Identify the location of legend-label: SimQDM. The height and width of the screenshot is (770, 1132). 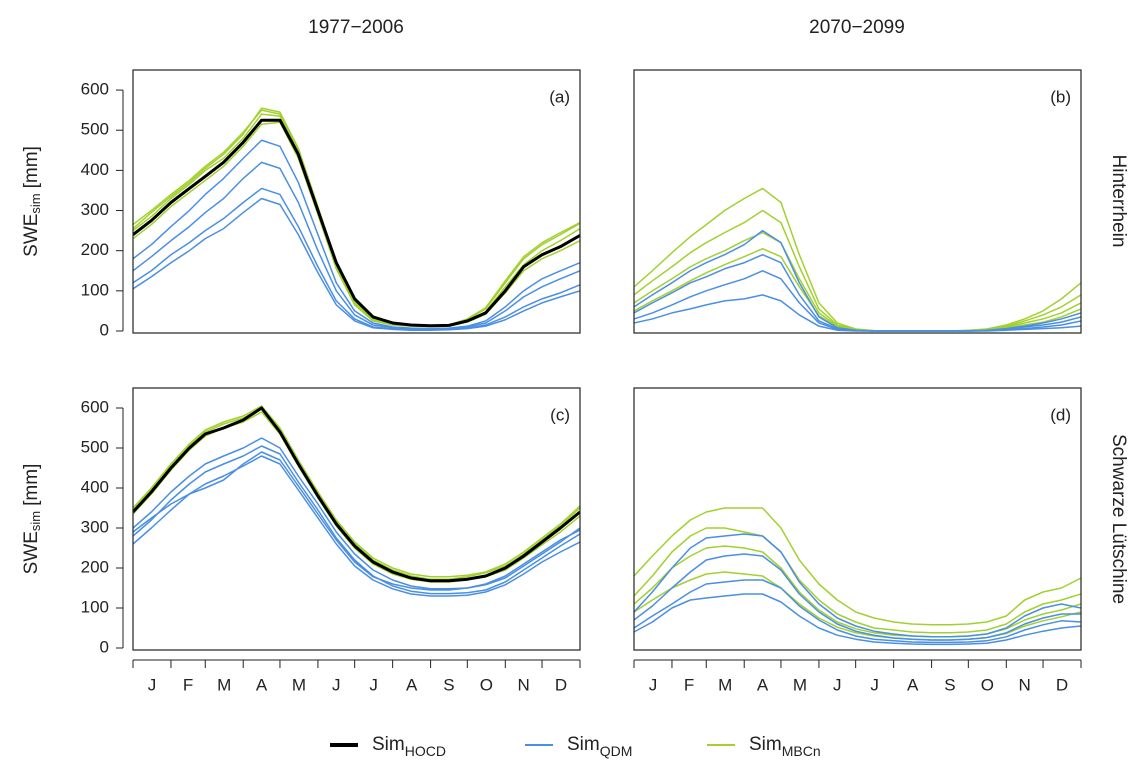
(599, 746).